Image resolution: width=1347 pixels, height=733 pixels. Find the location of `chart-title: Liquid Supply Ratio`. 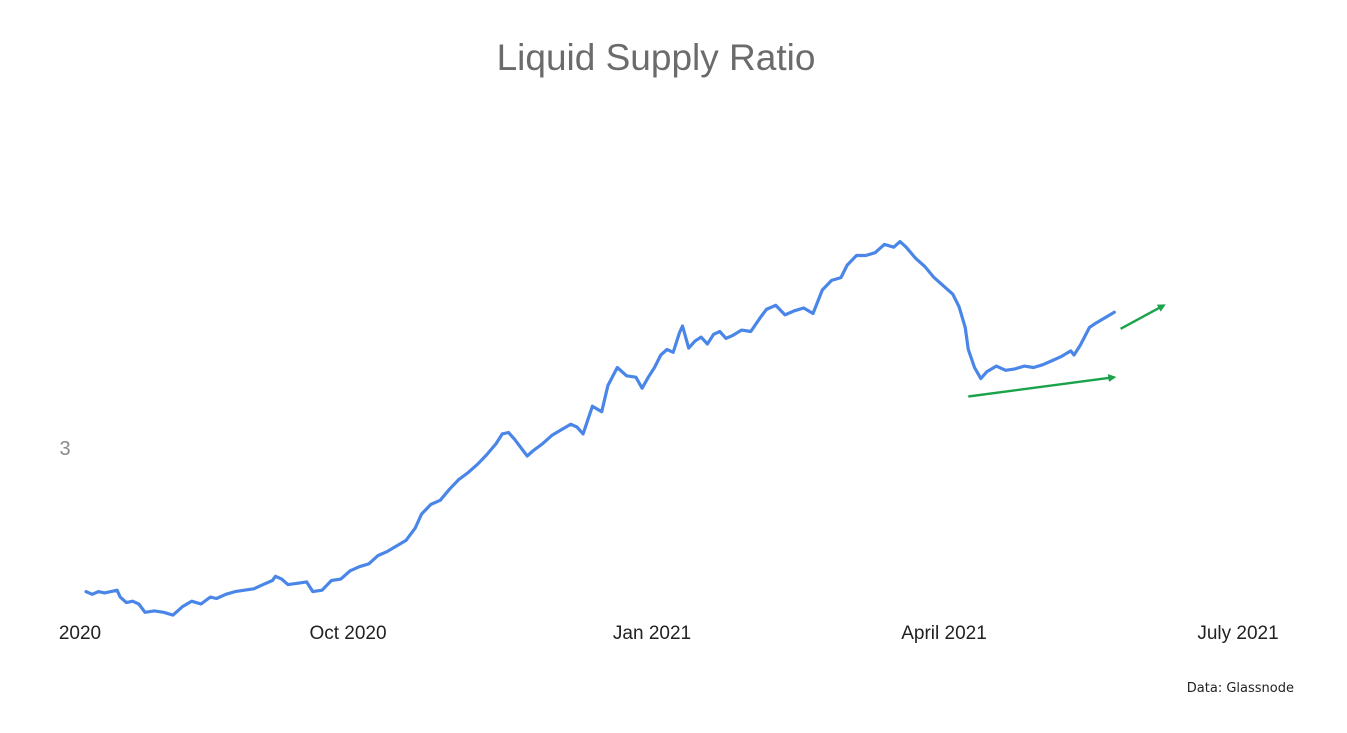

chart-title: Liquid Supply Ratio is located at coordinates (656, 57).